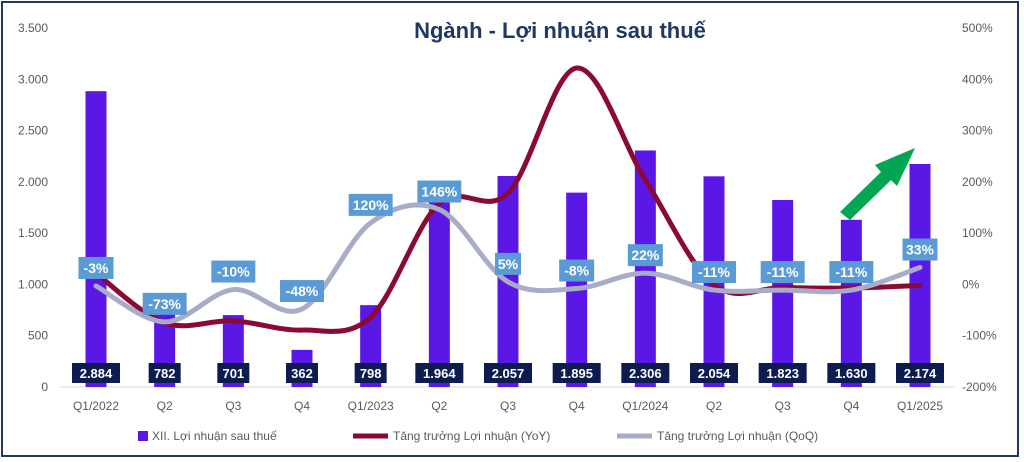 Image resolution: width=1024 pixels, height=462 pixels. Describe the element at coordinates (471, 436) in the screenshot. I see `legend-label: Tăng trưởng Lợi nhuận (YoY)` at that location.